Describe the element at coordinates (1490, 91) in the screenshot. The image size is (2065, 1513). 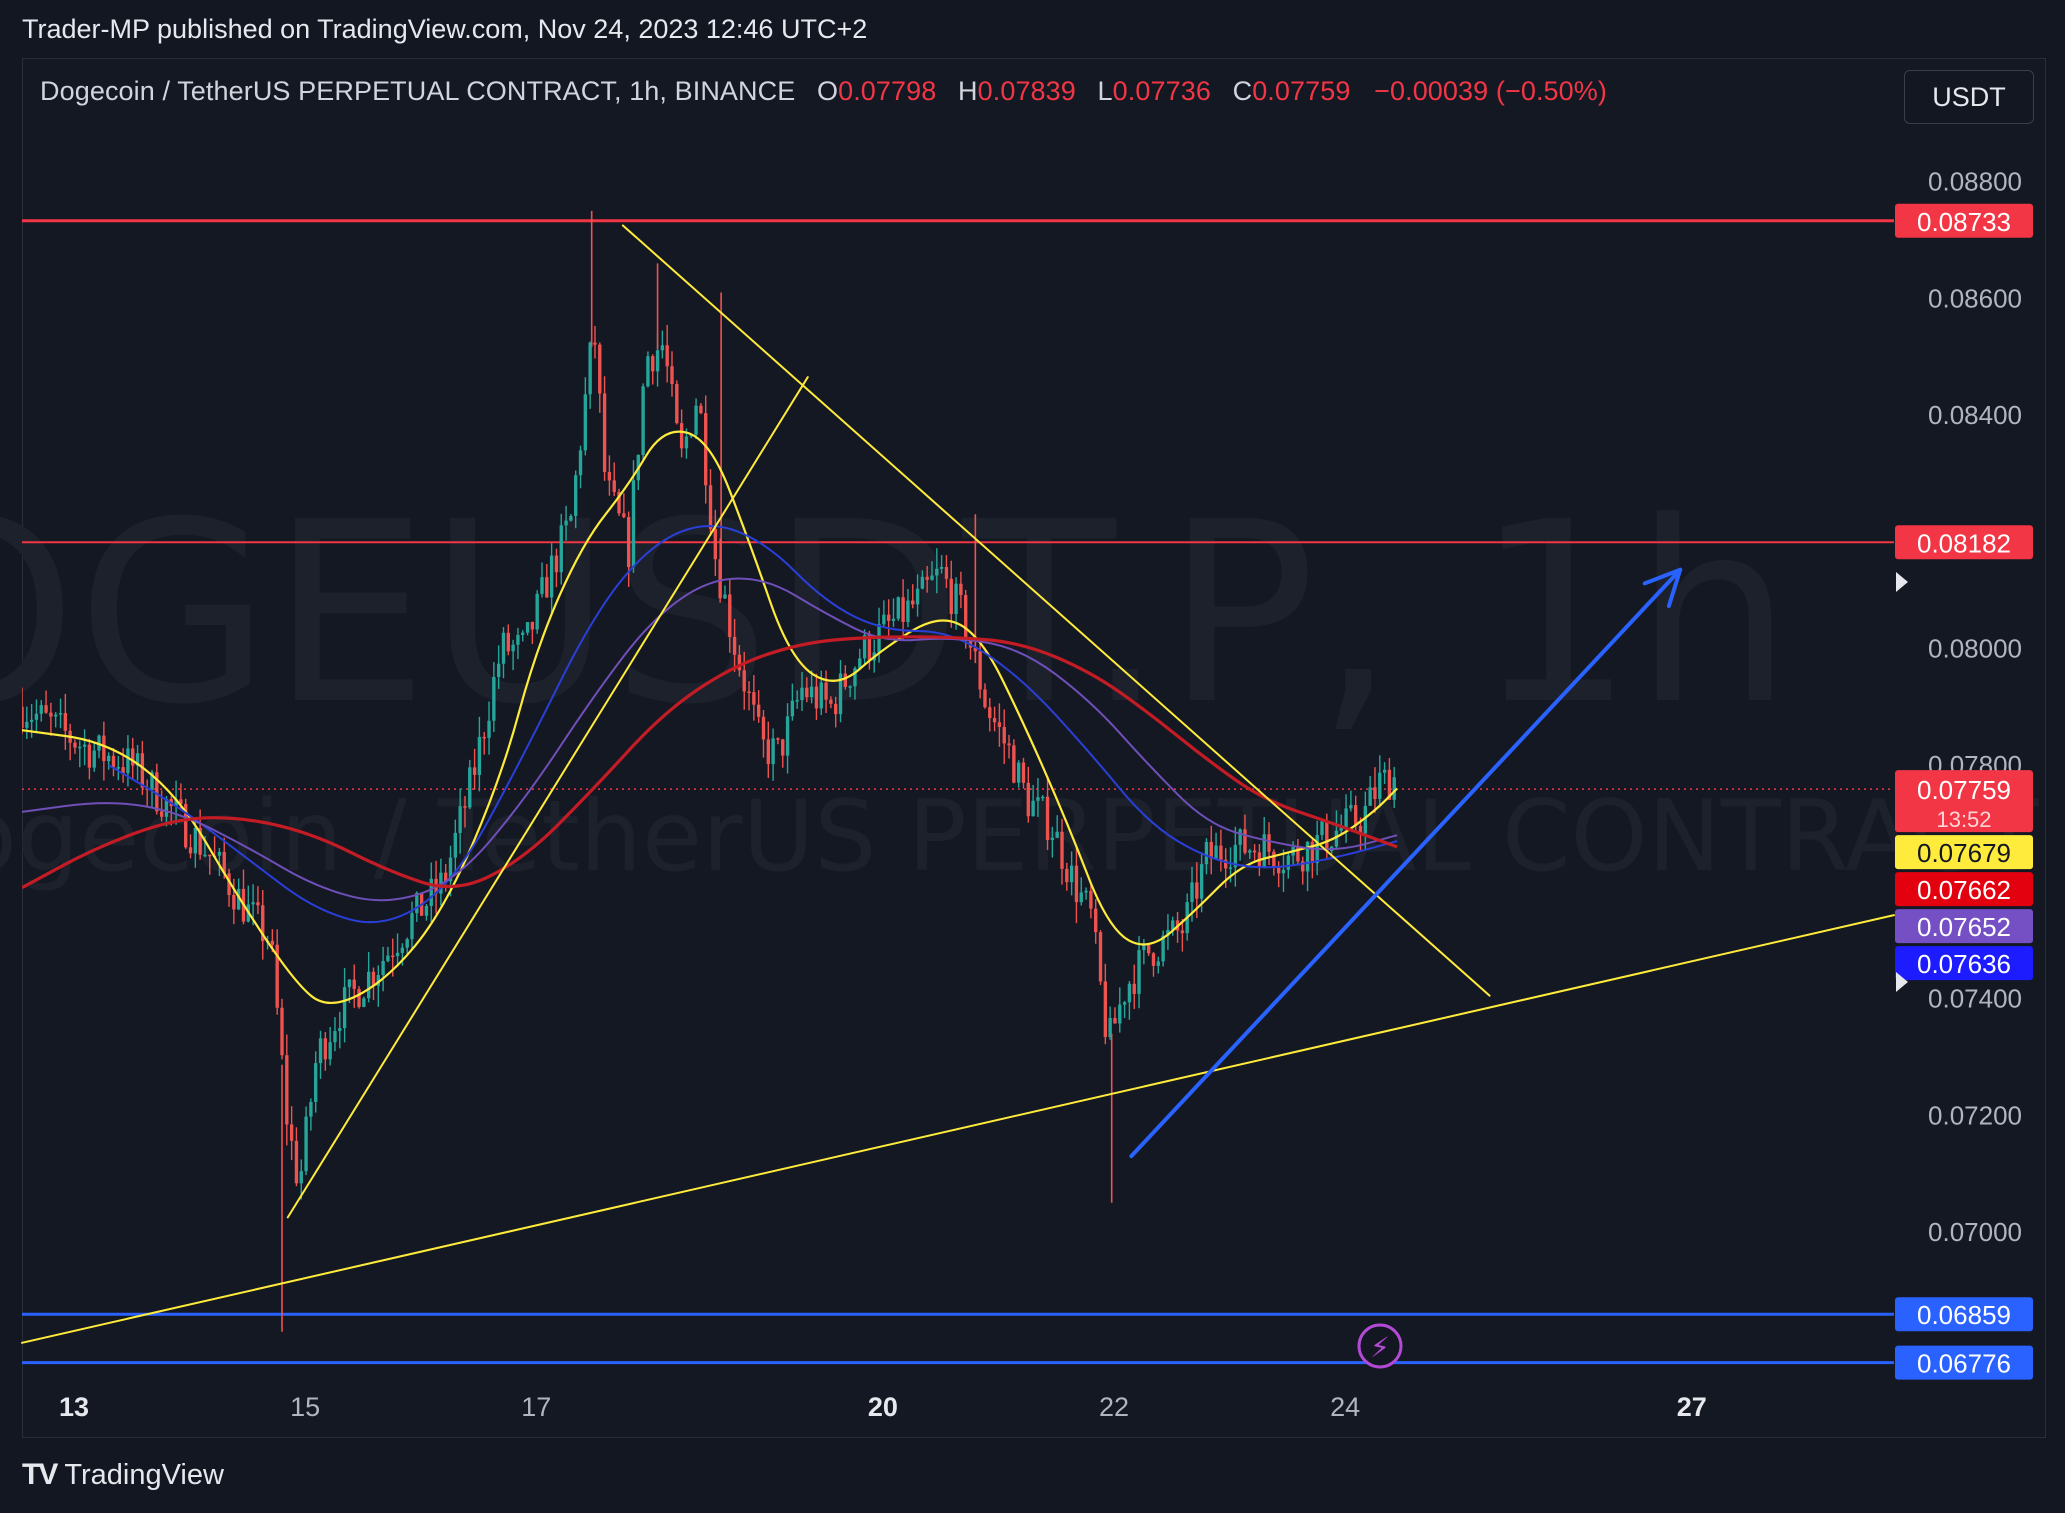
I see `change-value: −0.00039 (−0.50%)` at that location.